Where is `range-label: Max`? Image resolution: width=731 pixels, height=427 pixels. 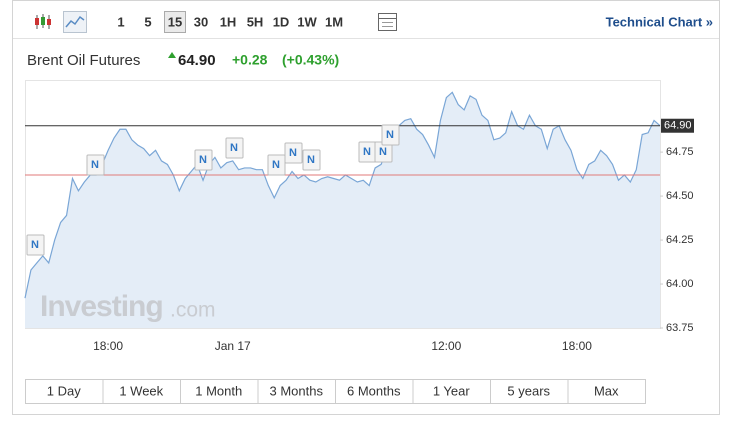 range-label: Max is located at coordinates (606, 390).